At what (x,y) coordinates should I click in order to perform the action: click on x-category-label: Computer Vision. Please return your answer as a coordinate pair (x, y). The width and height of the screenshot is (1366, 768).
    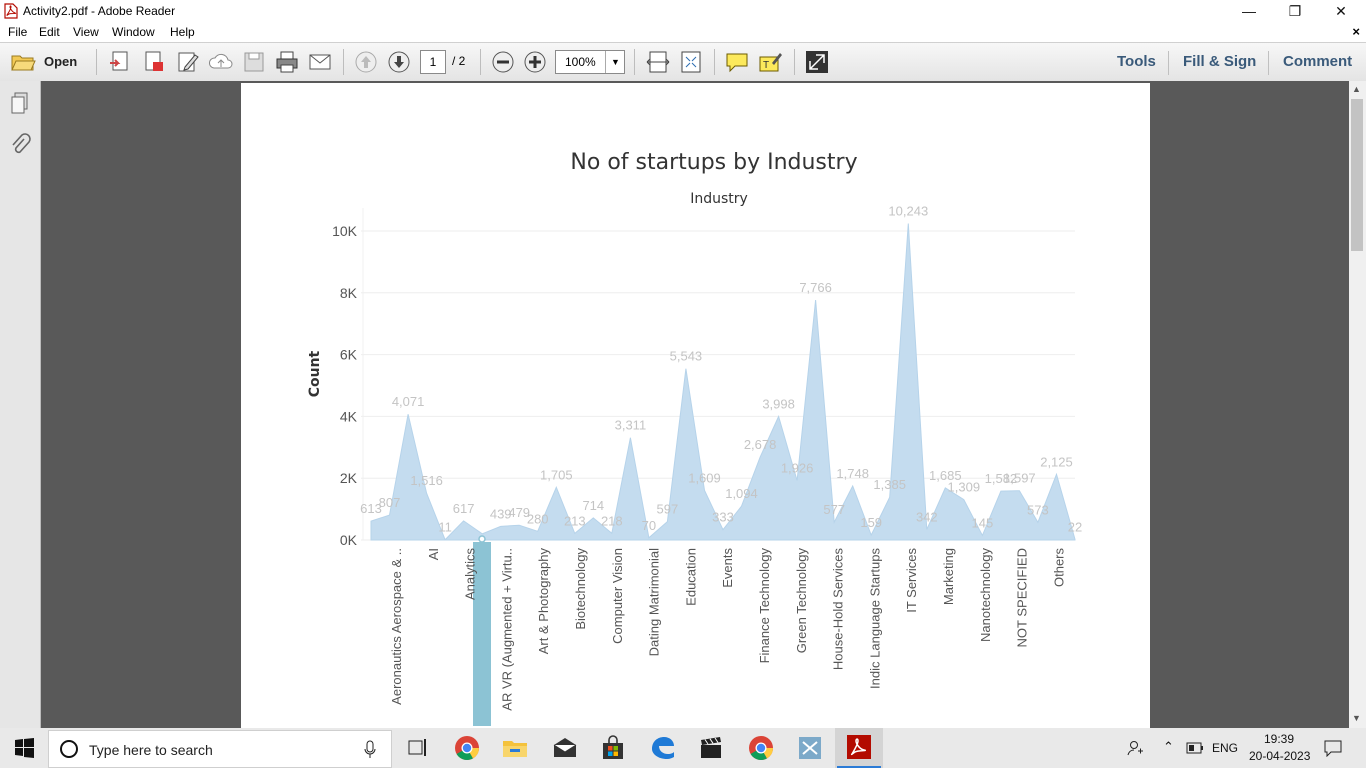
    Looking at the image, I should click on (617, 596).